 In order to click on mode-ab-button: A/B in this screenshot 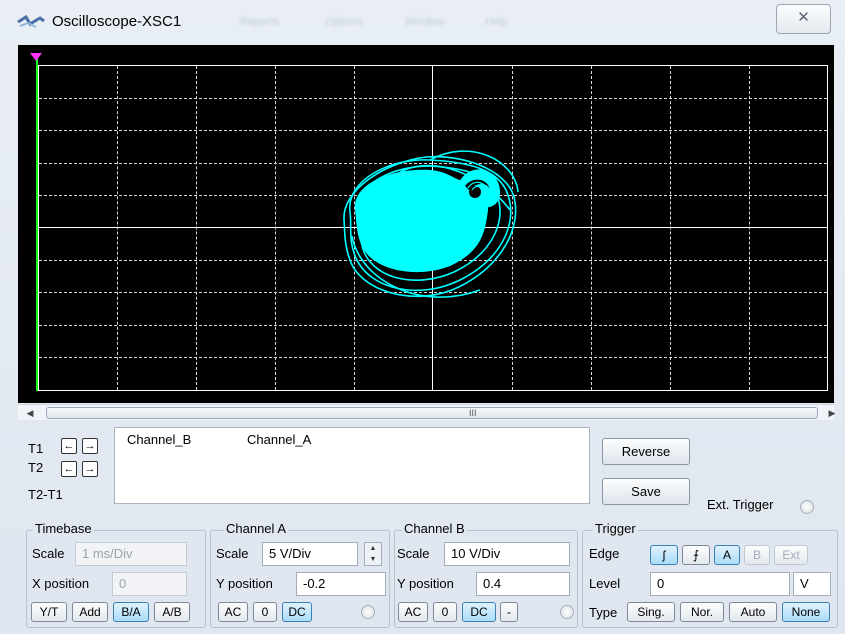, I will do `click(172, 612)`.